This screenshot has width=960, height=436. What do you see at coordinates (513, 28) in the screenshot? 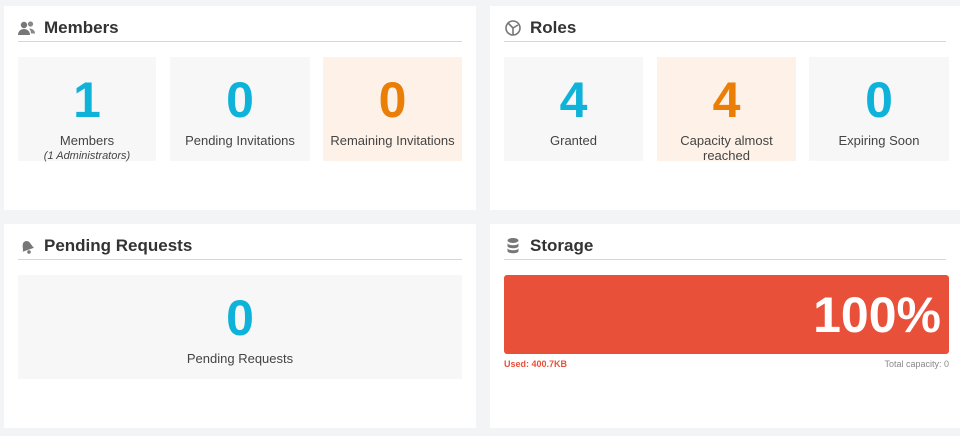
I see `roles-icon` at bounding box center [513, 28].